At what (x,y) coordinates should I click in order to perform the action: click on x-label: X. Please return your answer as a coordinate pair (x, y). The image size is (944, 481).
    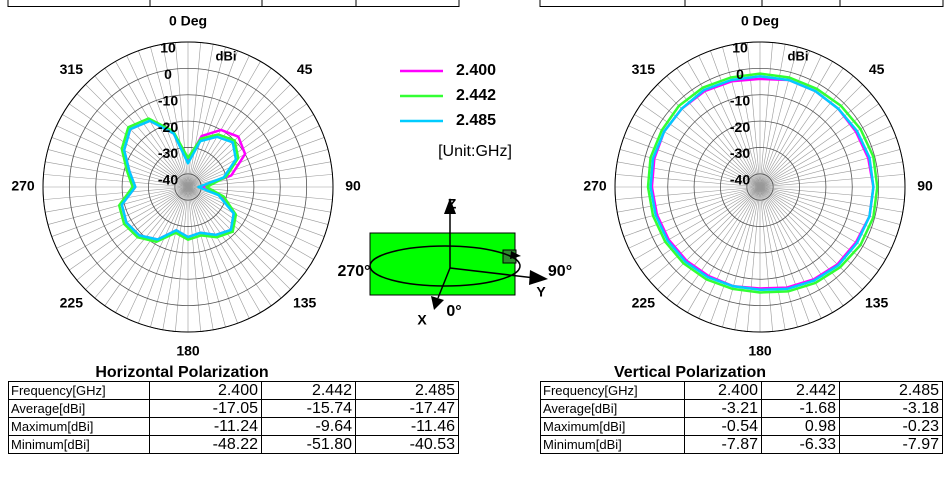
    Looking at the image, I should click on (422, 320).